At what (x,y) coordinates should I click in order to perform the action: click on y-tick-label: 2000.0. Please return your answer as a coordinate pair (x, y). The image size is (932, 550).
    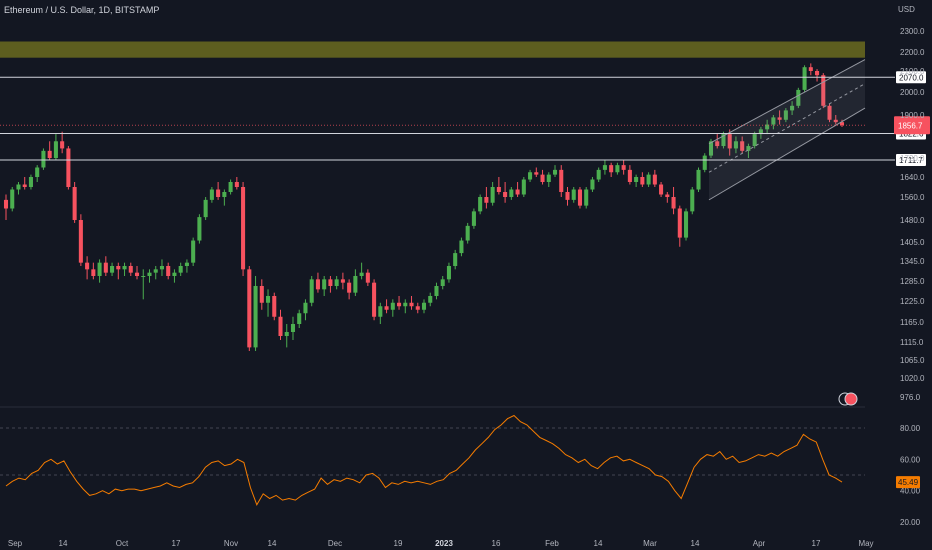
    Looking at the image, I should click on (912, 92).